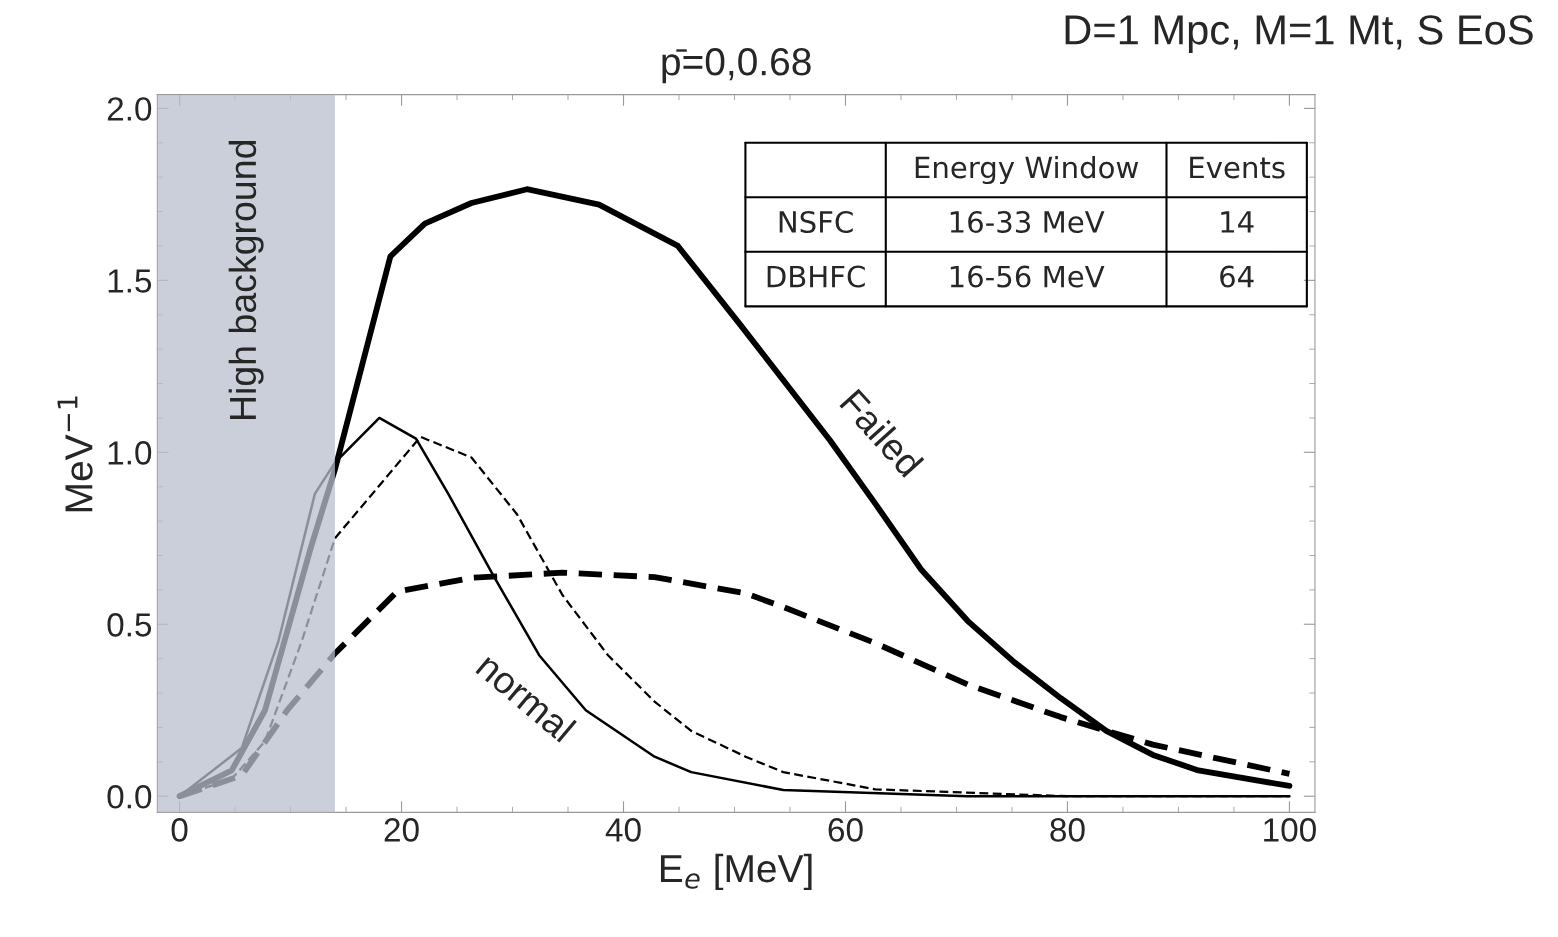  I want to click on annotation: 64, so click(1237, 276).